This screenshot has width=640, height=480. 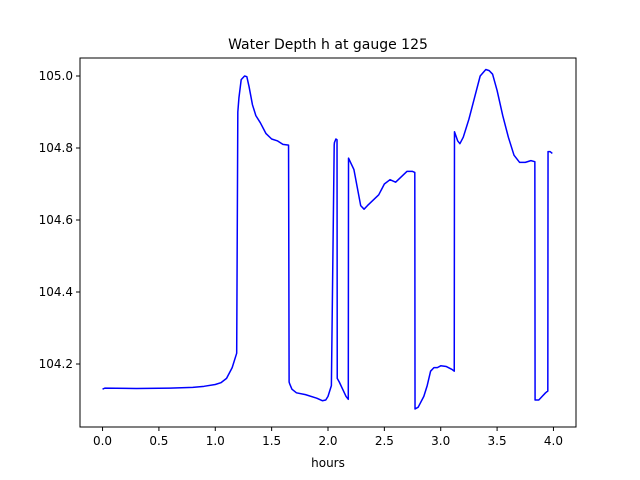 What do you see at coordinates (440, 441) in the screenshot?
I see `x-tick-label: 3.0` at bounding box center [440, 441].